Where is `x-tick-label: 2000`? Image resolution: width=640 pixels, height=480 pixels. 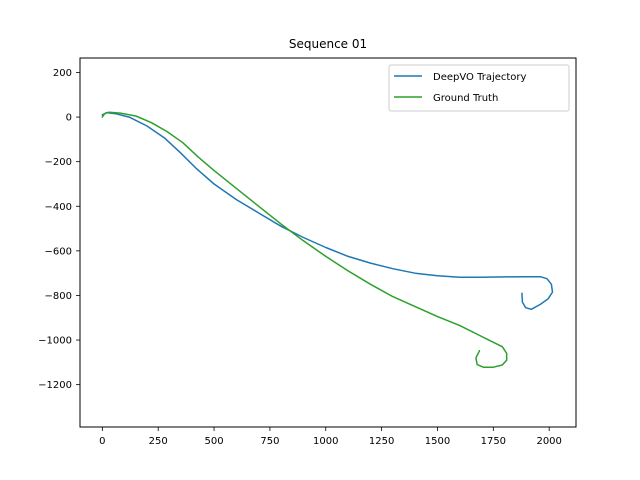
x-tick-label: 2000 is located at coordinates (548, 441).